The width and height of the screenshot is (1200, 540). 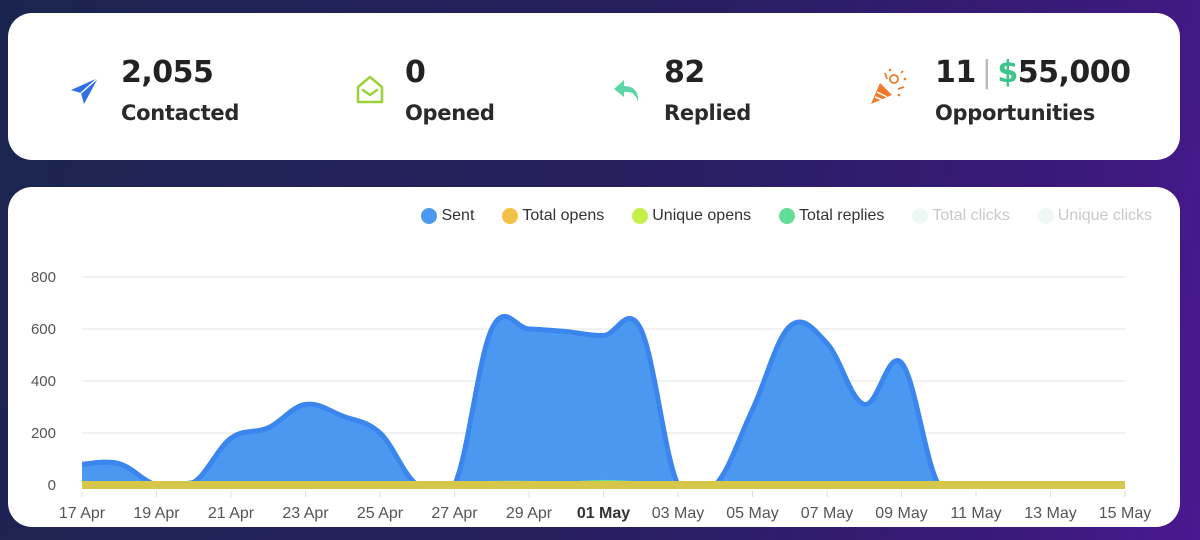 I want to click on stat-label: Contacted, so click(x=180, y=113).